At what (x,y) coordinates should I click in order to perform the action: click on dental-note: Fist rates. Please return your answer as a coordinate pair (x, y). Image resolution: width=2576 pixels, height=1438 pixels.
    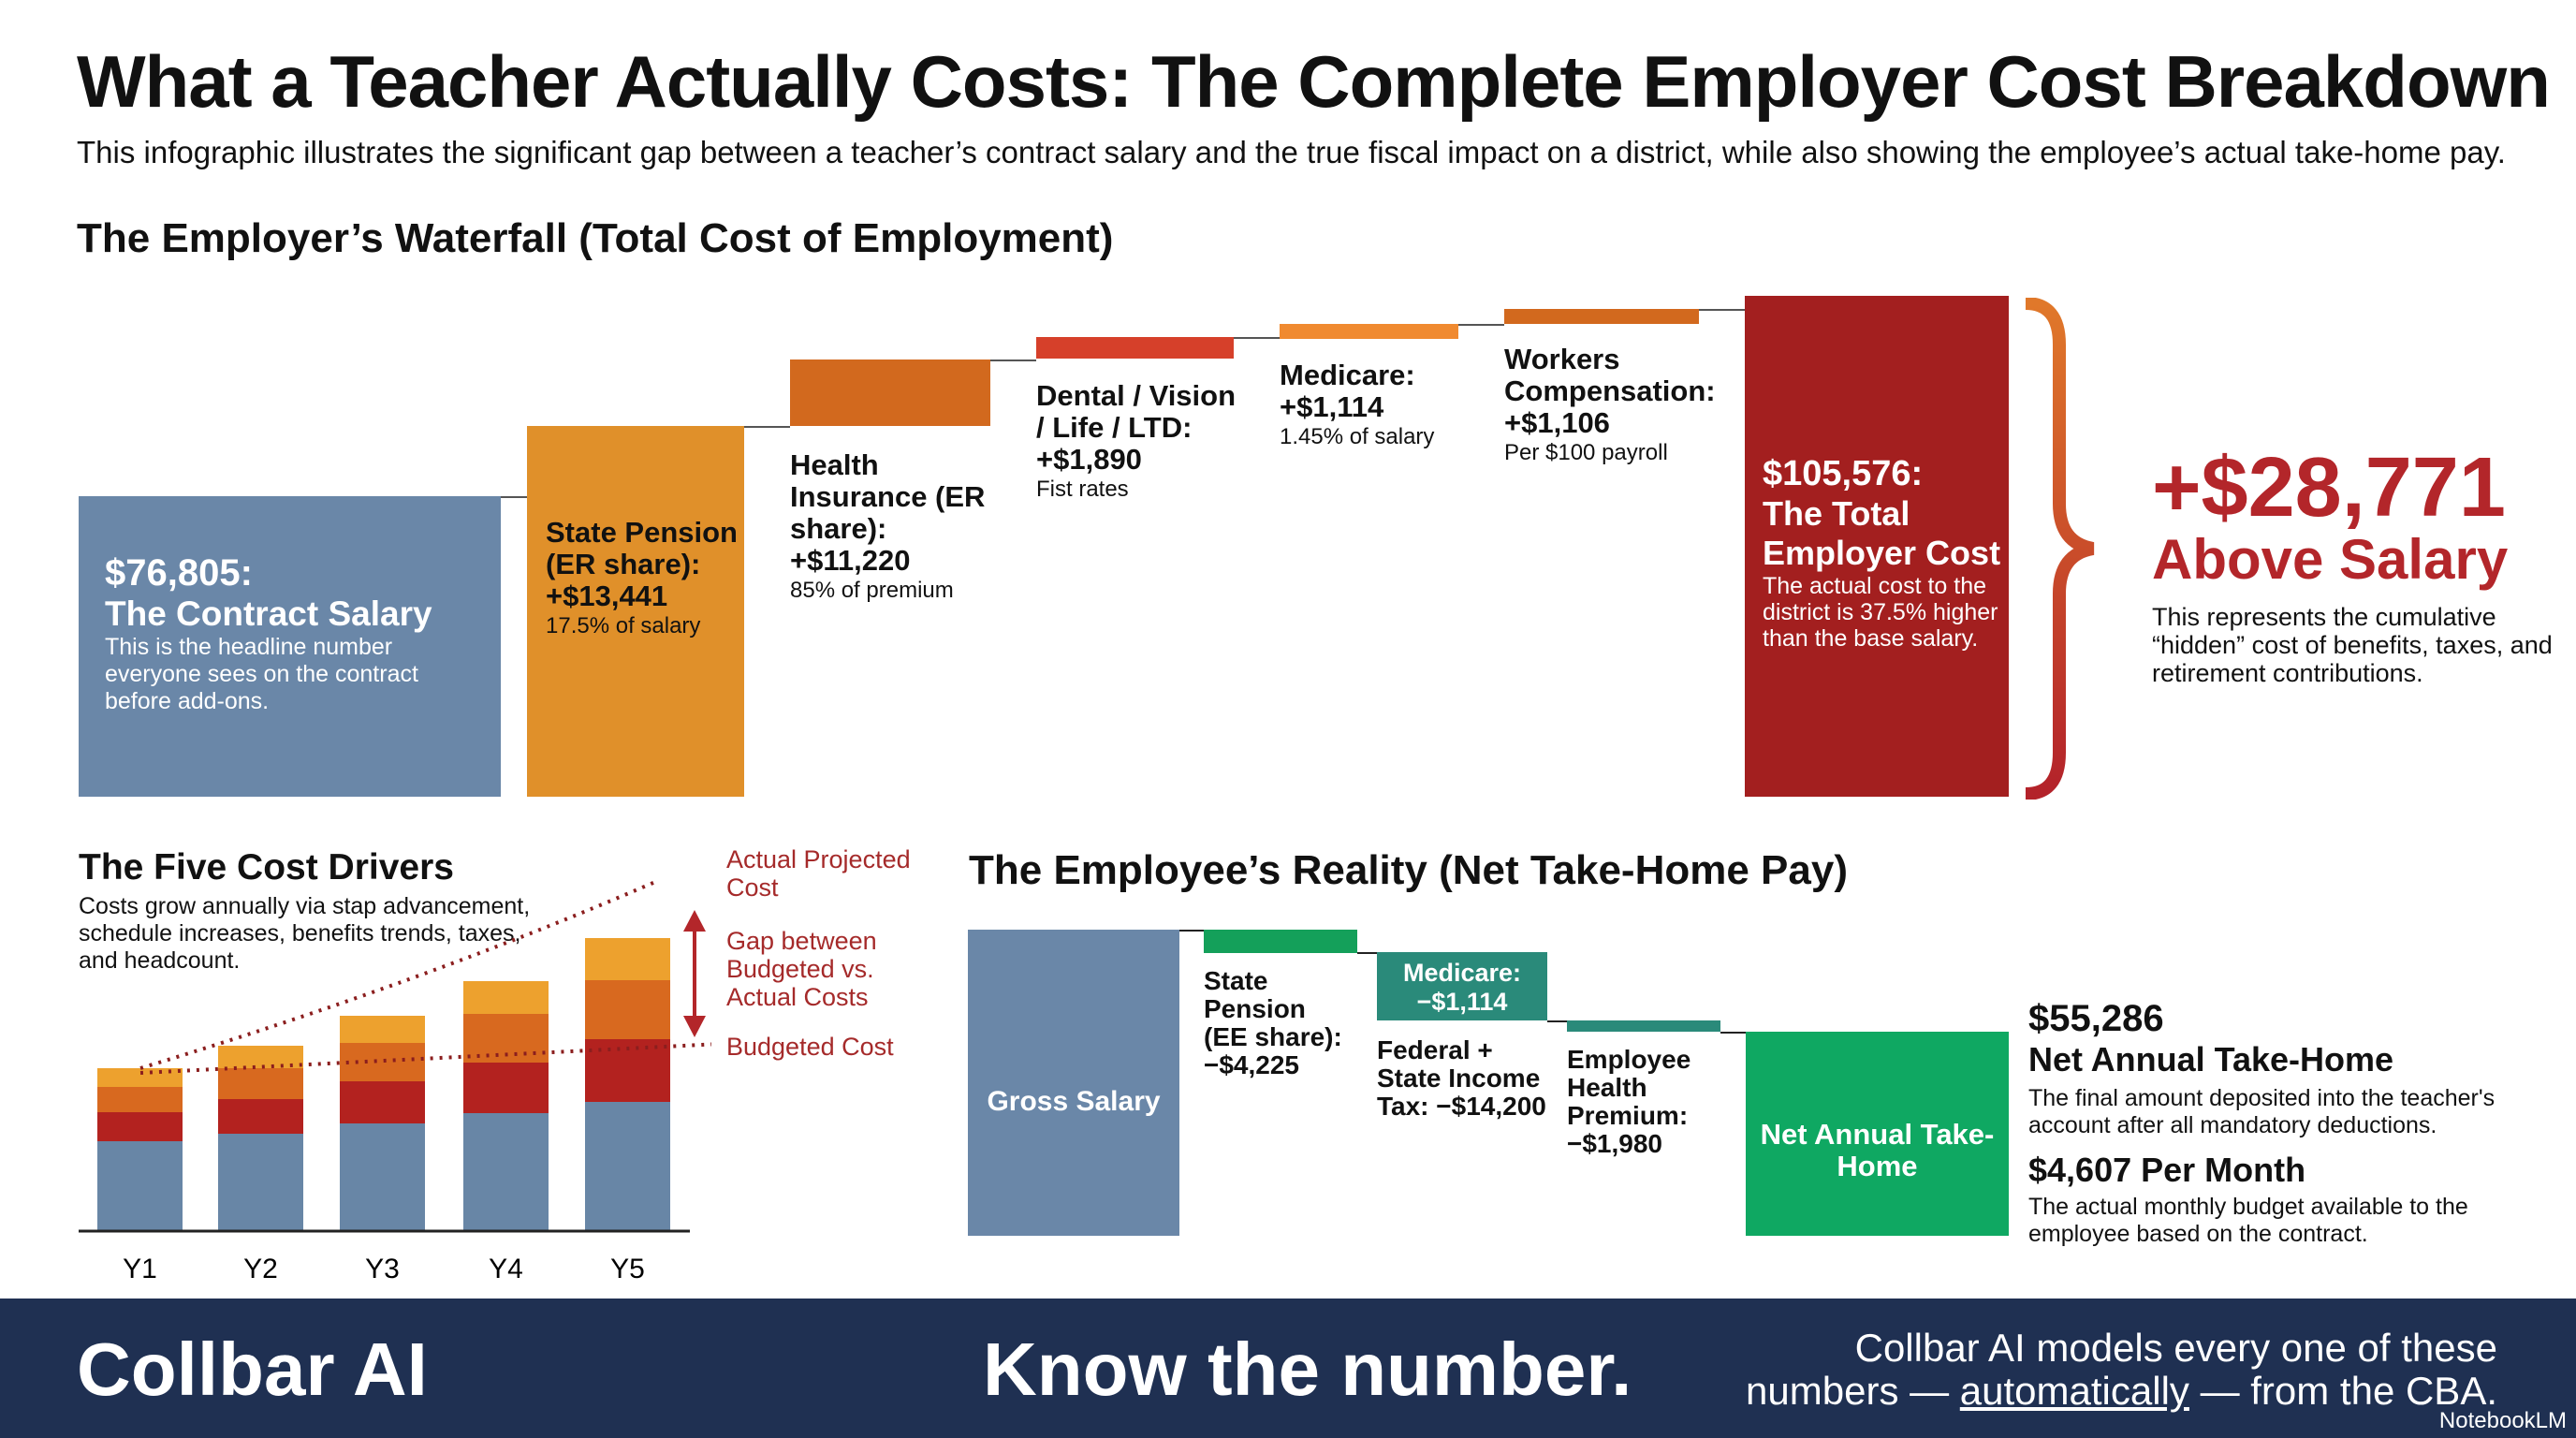
    Looking at the image, I should click on (1082, 489).